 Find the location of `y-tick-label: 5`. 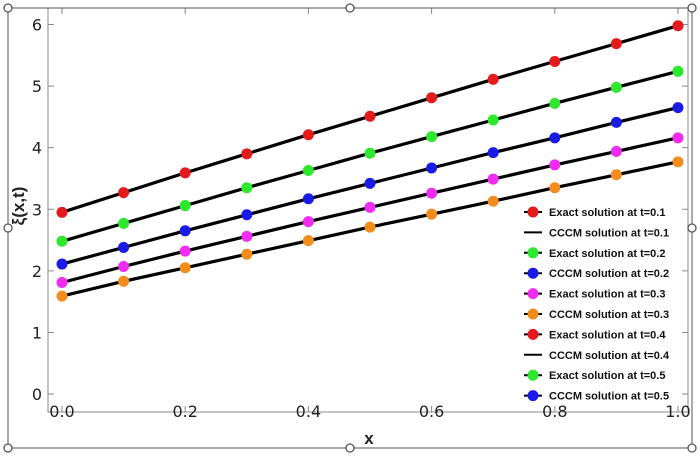

y-tick-label: 5 is located at coordinates (37, 86).